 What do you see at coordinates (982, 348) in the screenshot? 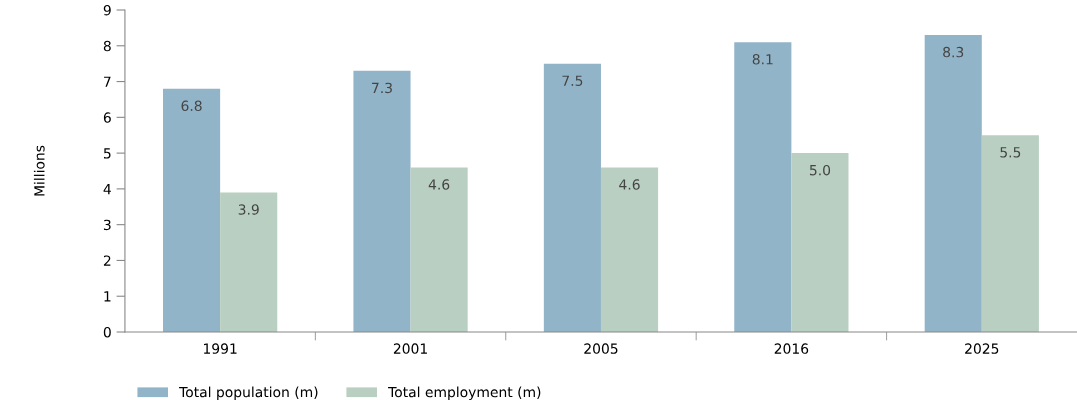
I see `x-tick-label: 2025` at bounding box center [982, 348].